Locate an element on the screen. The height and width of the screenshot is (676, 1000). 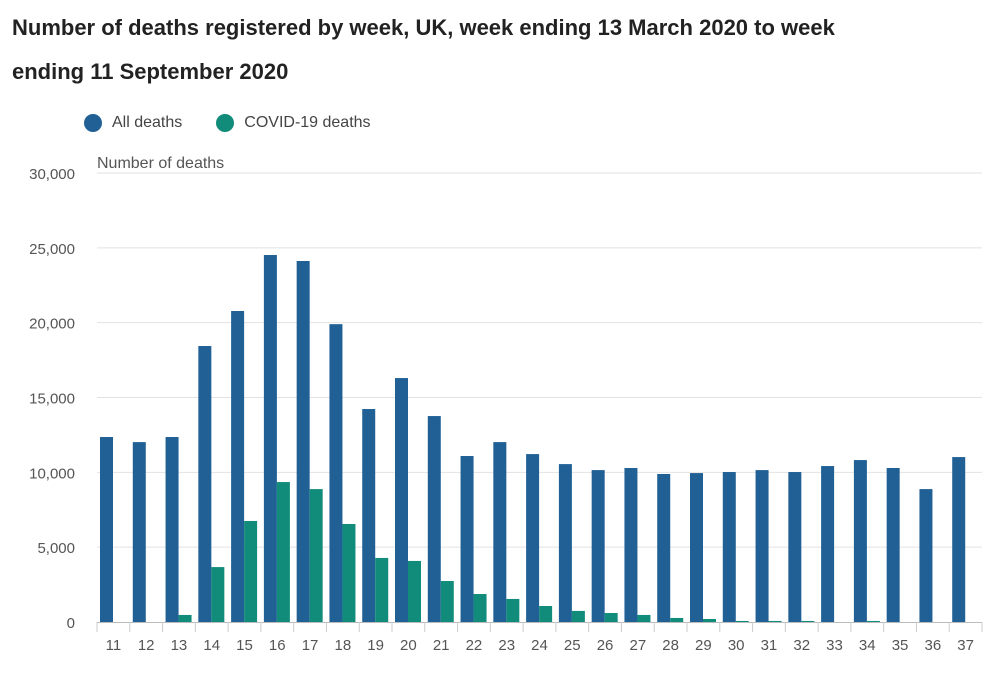
x-tick-label: 35 is located at coordinates (900, 645).